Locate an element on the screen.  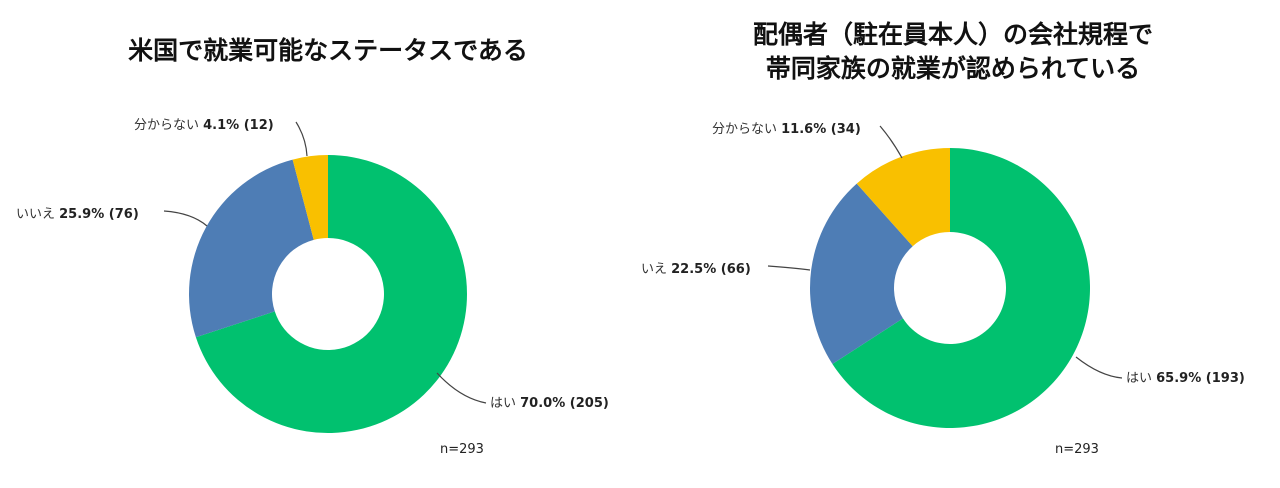
slice-label-2: 分からない 11.6% (34) is located at coordinates (786, 129).